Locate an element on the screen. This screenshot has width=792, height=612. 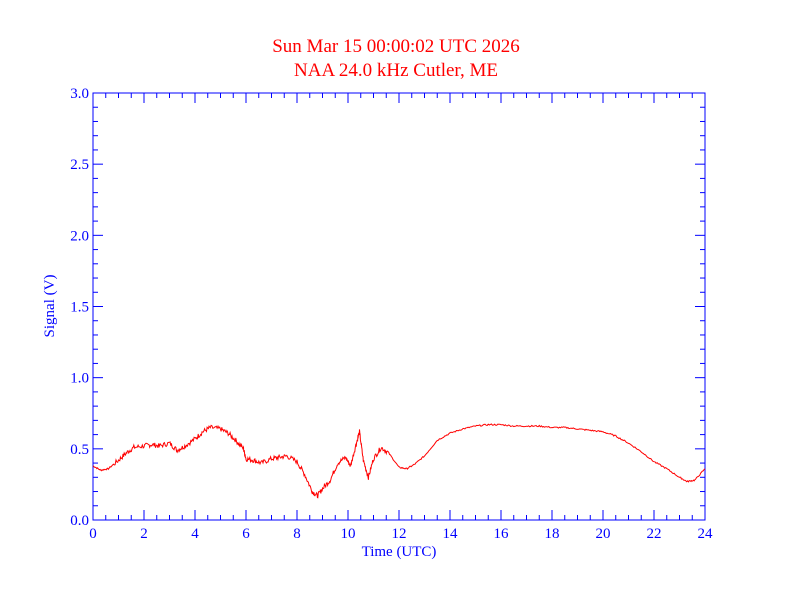
y-tick-label: 1.0 is located at coordinates (79, 379).